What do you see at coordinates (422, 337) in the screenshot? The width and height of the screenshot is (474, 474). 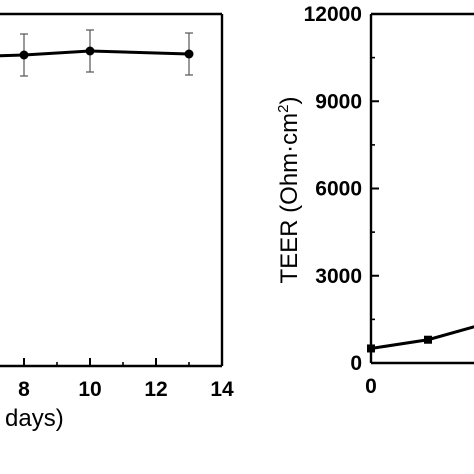 I see `right-series-line` at bounding box center [422, 337].